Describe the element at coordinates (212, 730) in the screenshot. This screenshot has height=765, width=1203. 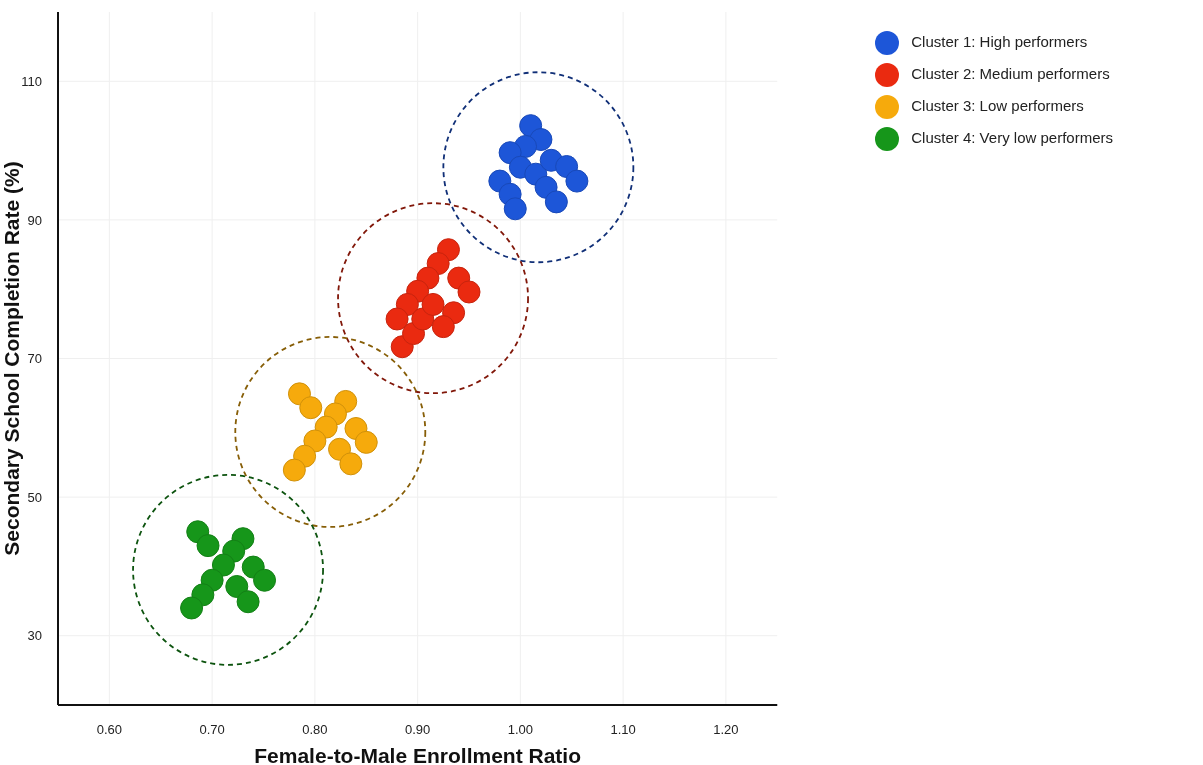
I see `x-tick-label: 0.70` at that location.